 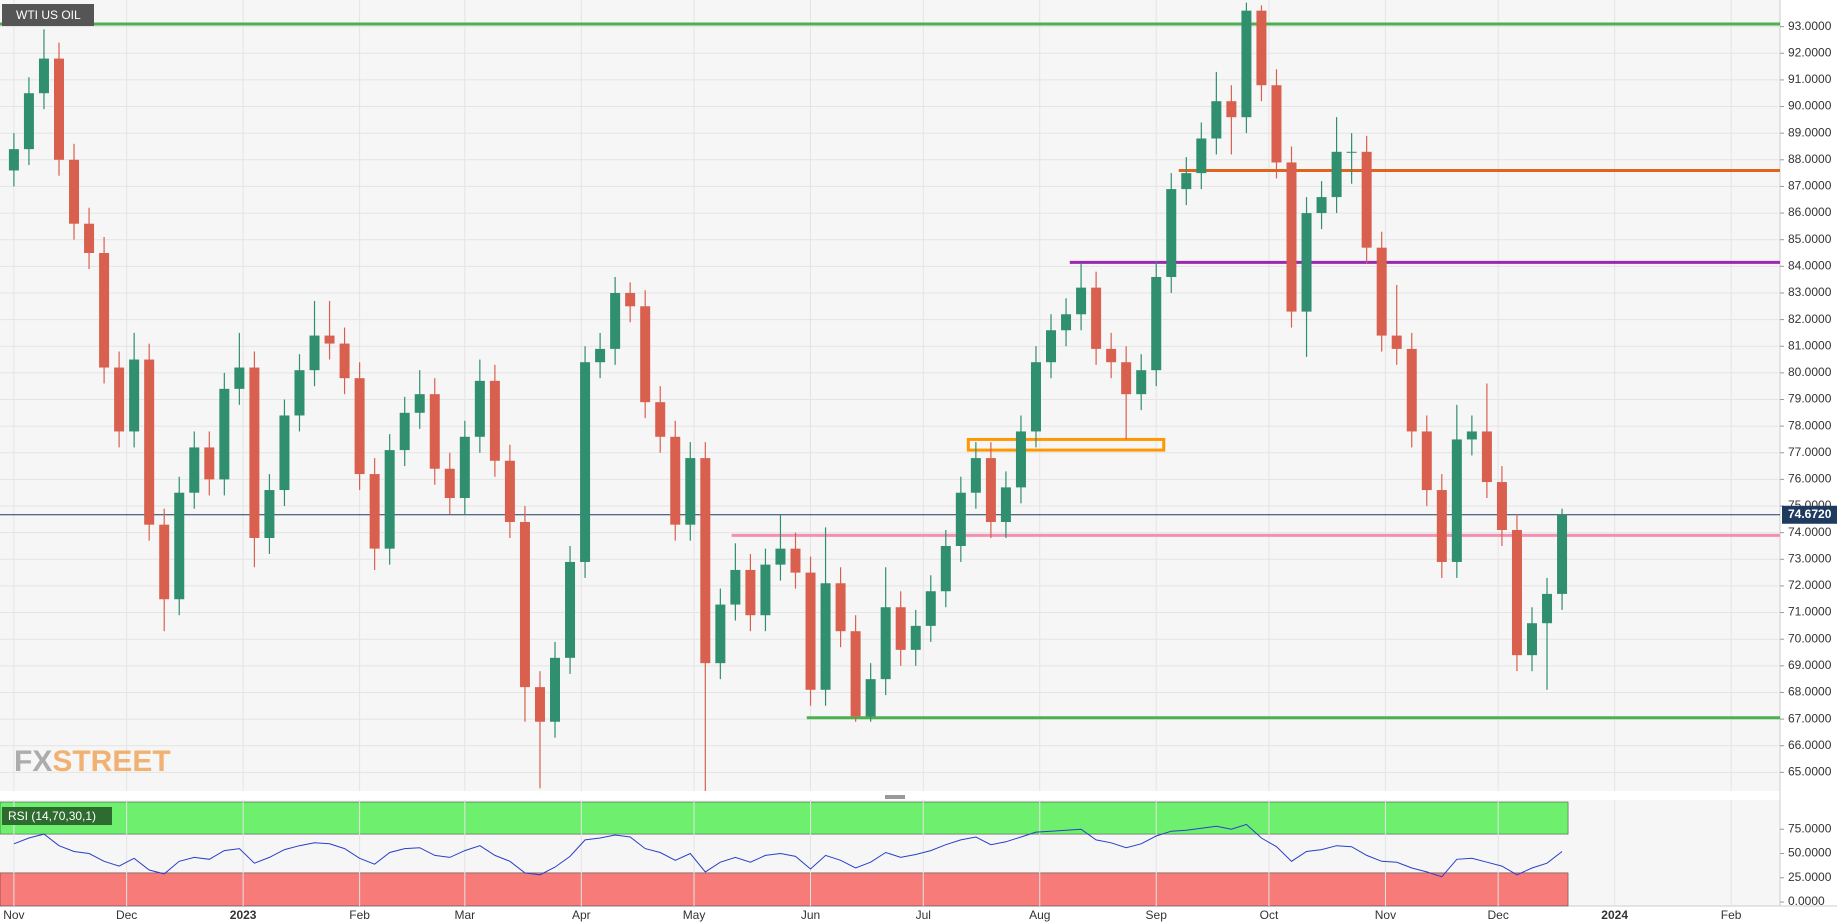 I want to click on y-tick-label: 78.0000, so click(x=1810, y=425).